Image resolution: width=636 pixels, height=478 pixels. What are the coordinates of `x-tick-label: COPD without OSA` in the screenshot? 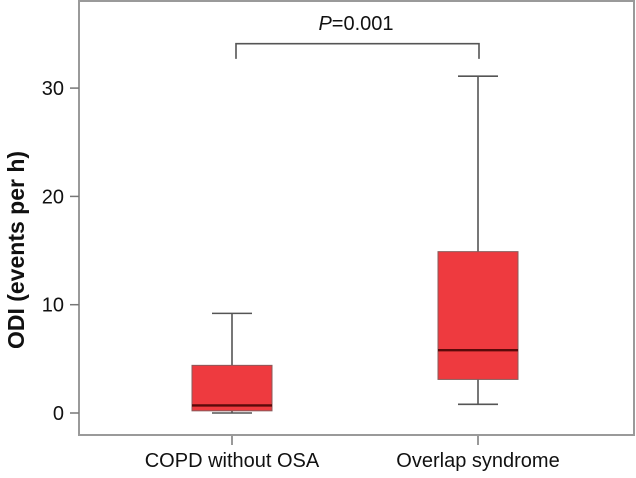 It's located at (232, 461).